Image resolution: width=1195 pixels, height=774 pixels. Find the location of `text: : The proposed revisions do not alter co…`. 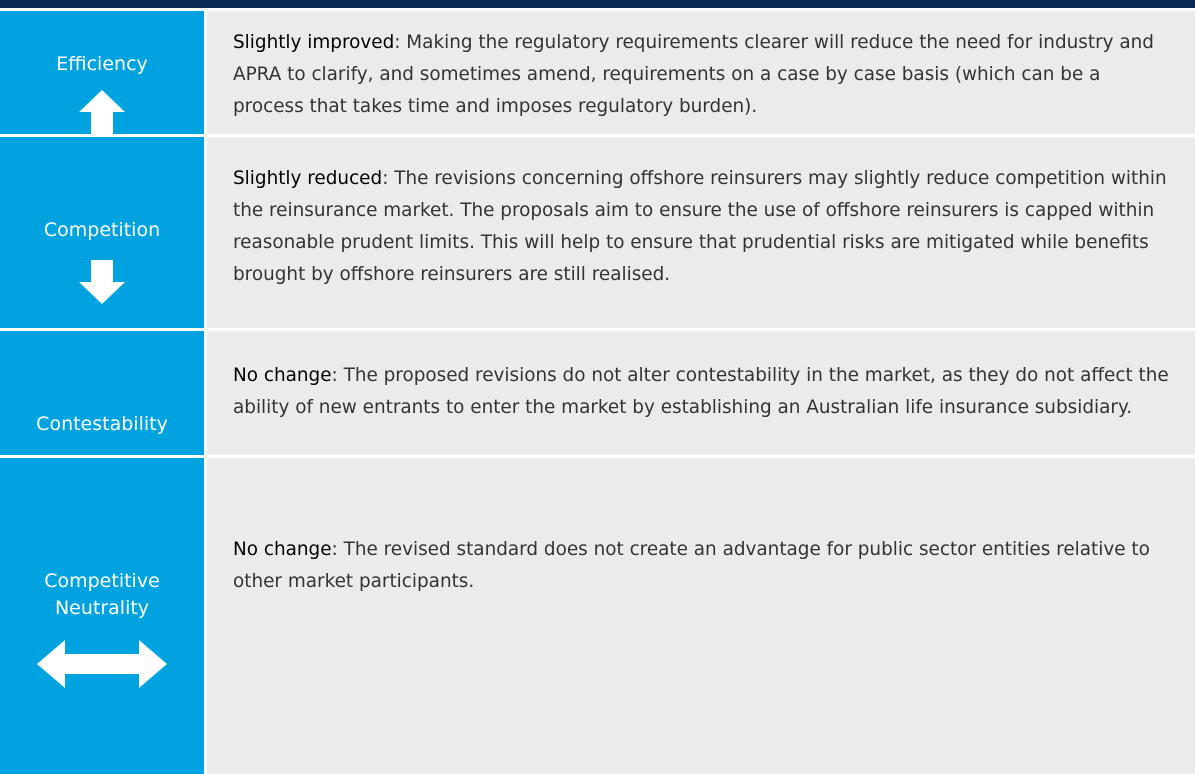

text: : The proposed revisions do not alter co… is located at coordinates (701, 391).